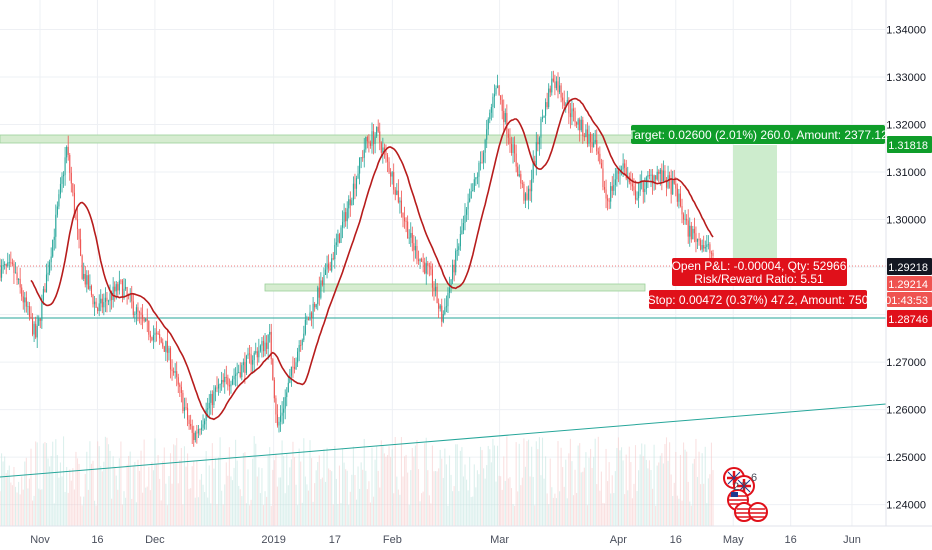  What do you see at coordinates (745, 494) in the screenshot?
I see `economic-events: 6 2 7` at bounding box center [745, 494].